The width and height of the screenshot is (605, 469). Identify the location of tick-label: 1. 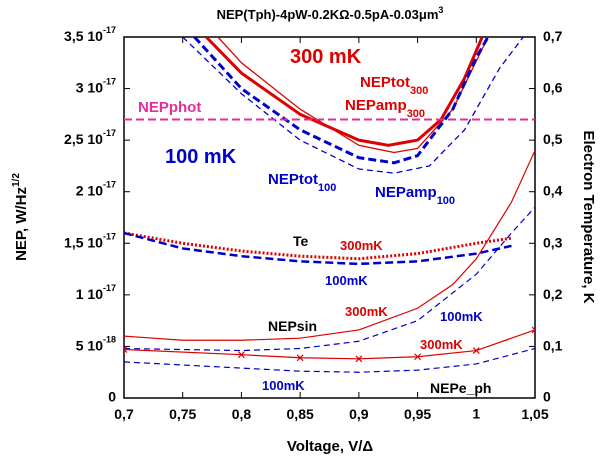
(476, 414).